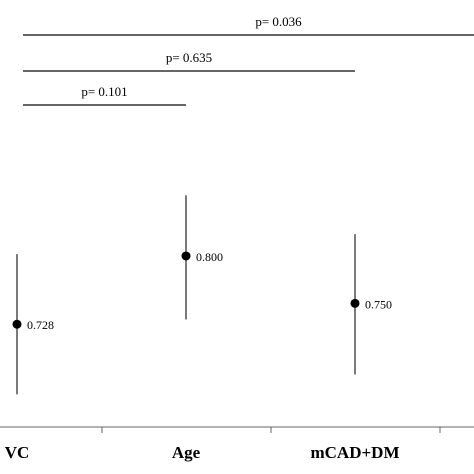 Image resolution: width=474 pixels, height=474 pixels. What do you see at coordinates (186, 452) in the screenshot?
I see `x-tick-label: Age` at bounding box center [186, 452].